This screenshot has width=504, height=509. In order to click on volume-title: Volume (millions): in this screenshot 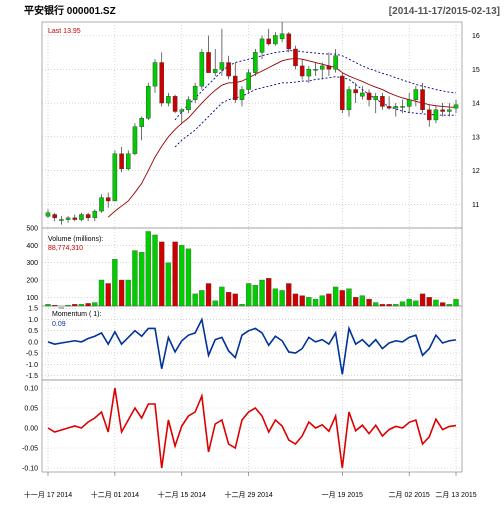, I will do `click(75, 239)`.